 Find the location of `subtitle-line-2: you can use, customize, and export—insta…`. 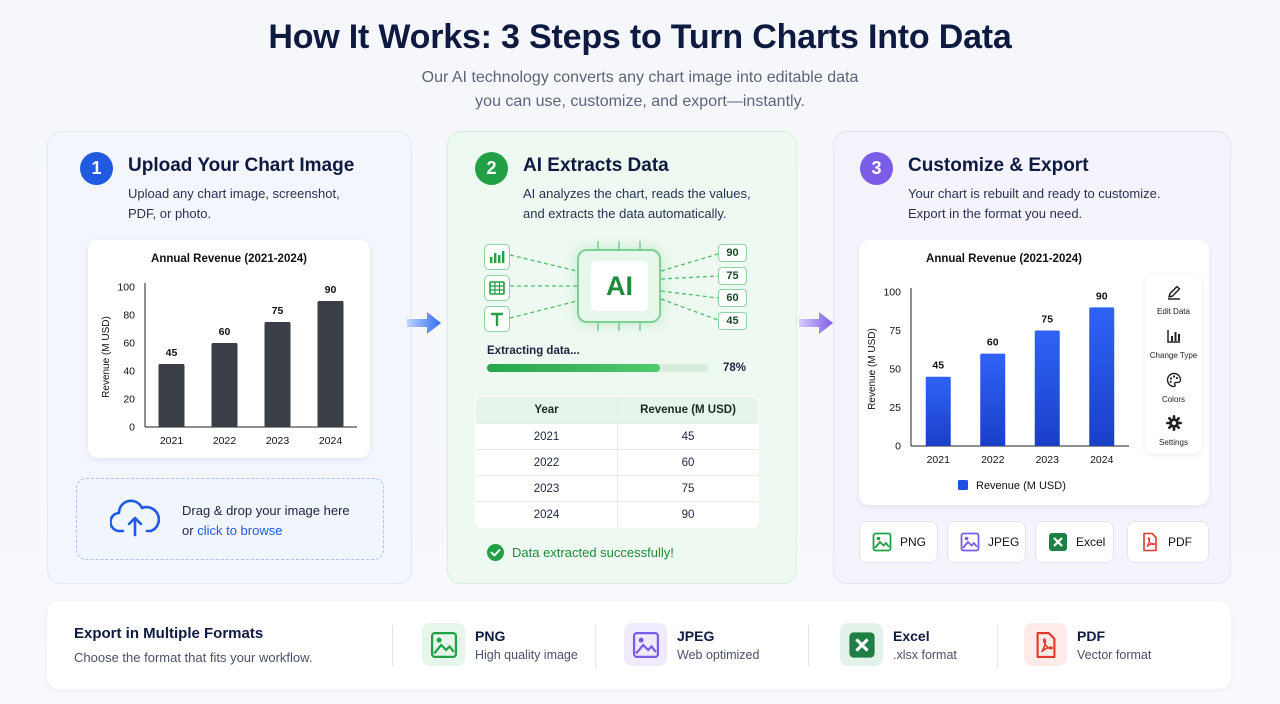

subtitle-line-2: you can use, customize, and export—insta… is located at coordinates (640, 101).